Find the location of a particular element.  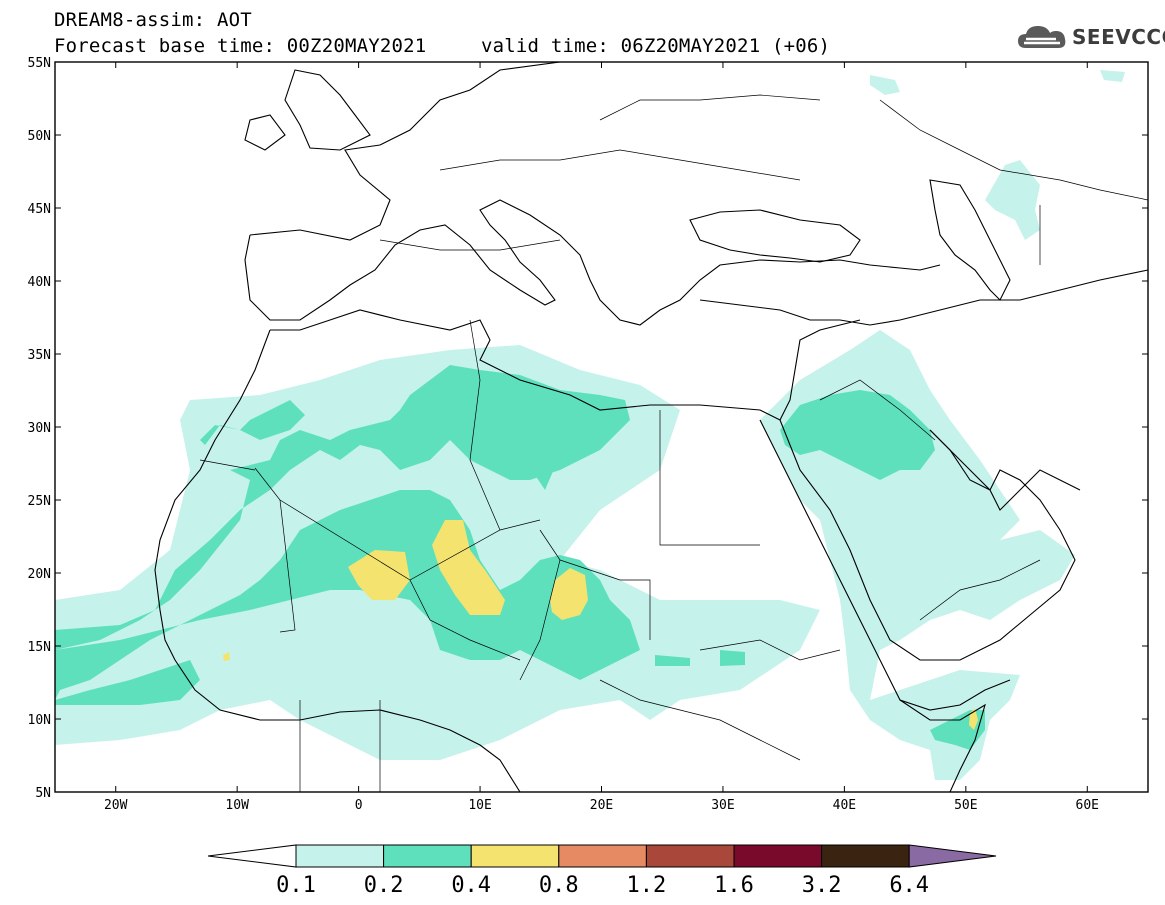

colorbar-label: 0.4 is located at coordinates (471, 885).